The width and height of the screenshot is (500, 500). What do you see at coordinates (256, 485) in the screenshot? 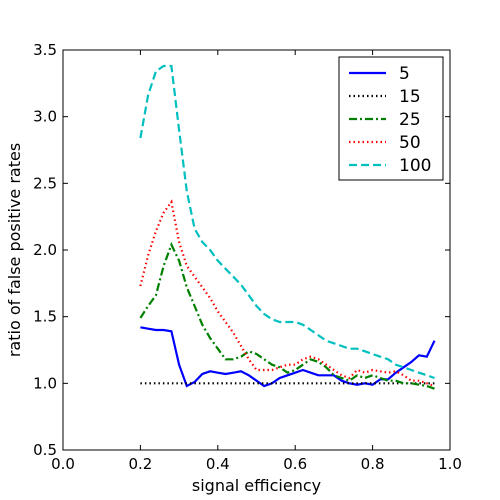
I see `x-axis-label: signal efficiency` at bounding box center [256, 485].